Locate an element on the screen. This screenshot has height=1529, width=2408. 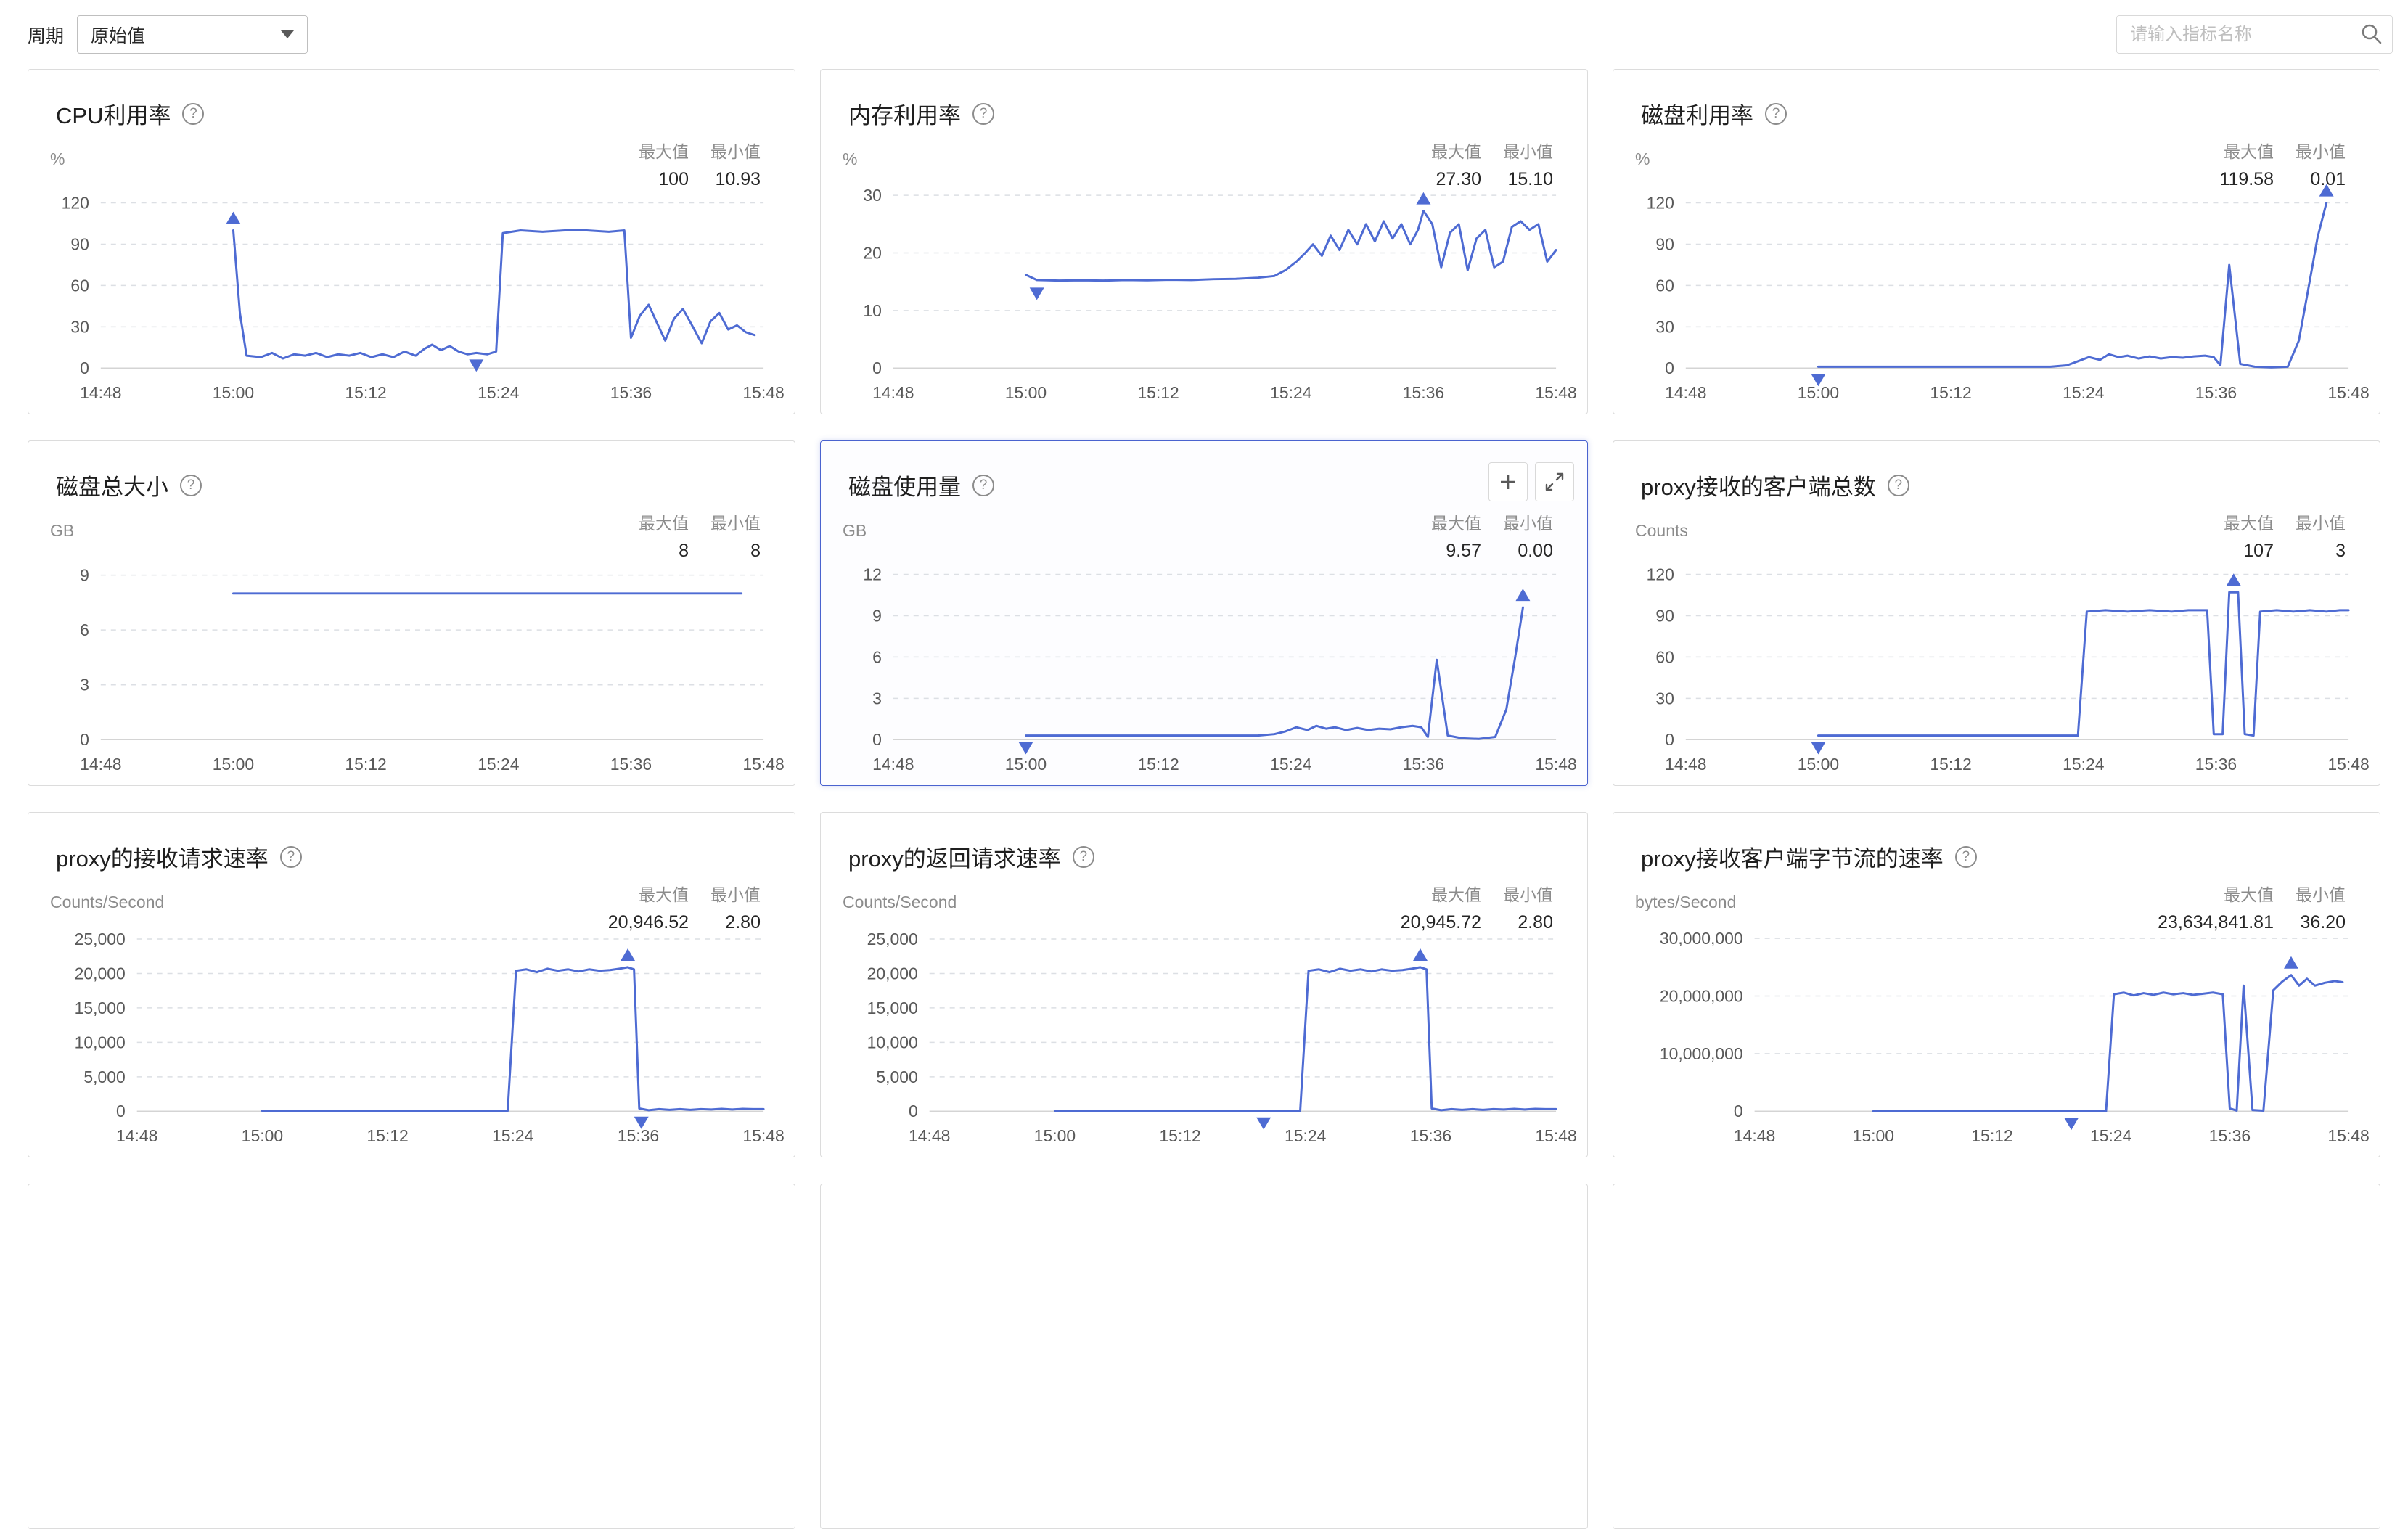
fullscreen-button is located at coordinates (1554, 481).